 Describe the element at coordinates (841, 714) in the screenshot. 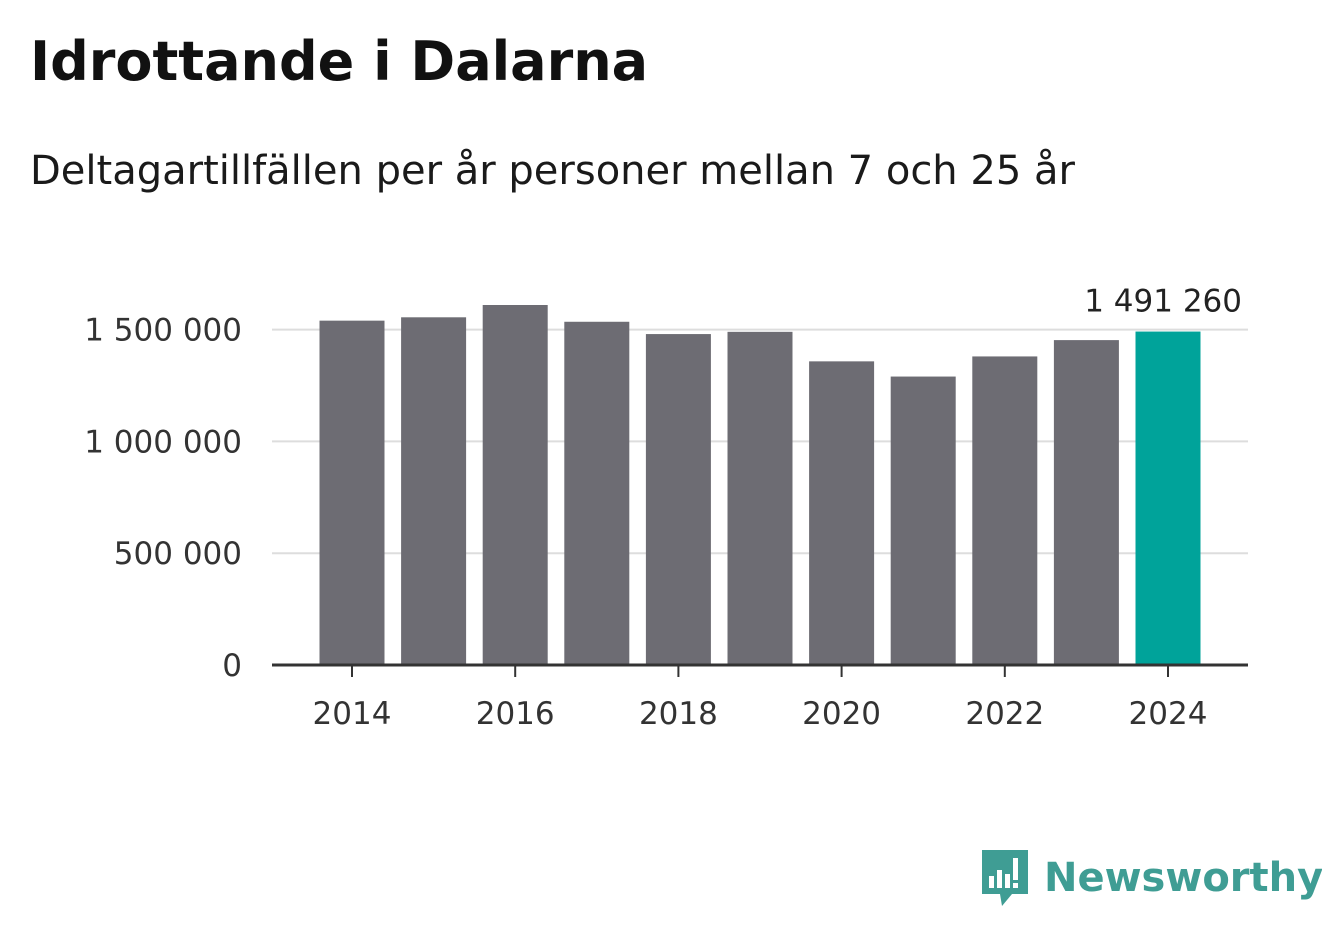

I see `x-tick-label: 2020` at that location.